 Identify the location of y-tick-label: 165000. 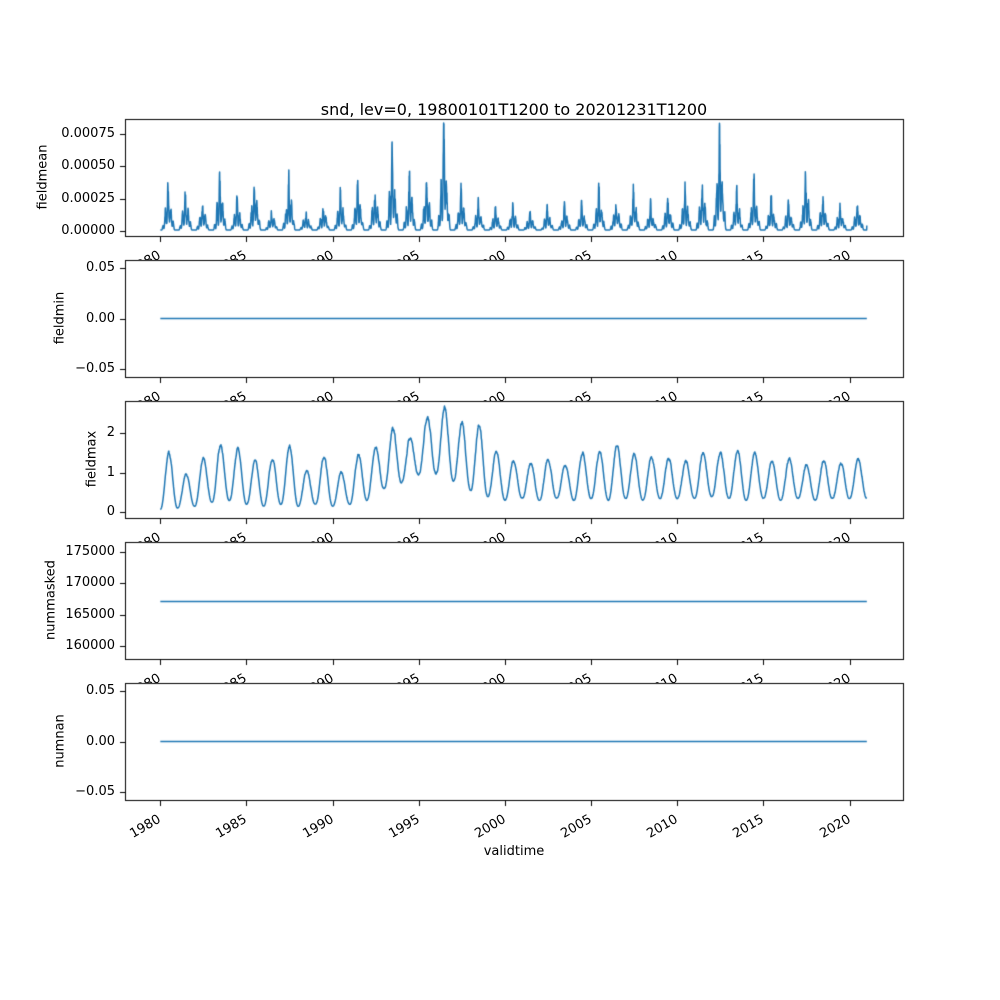
(90, 614).